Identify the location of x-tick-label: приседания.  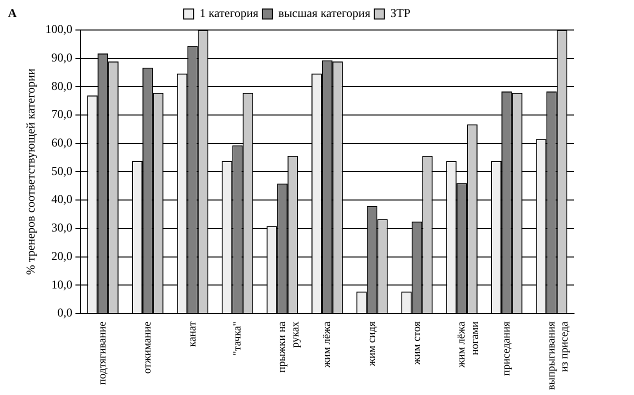
(506, 348).